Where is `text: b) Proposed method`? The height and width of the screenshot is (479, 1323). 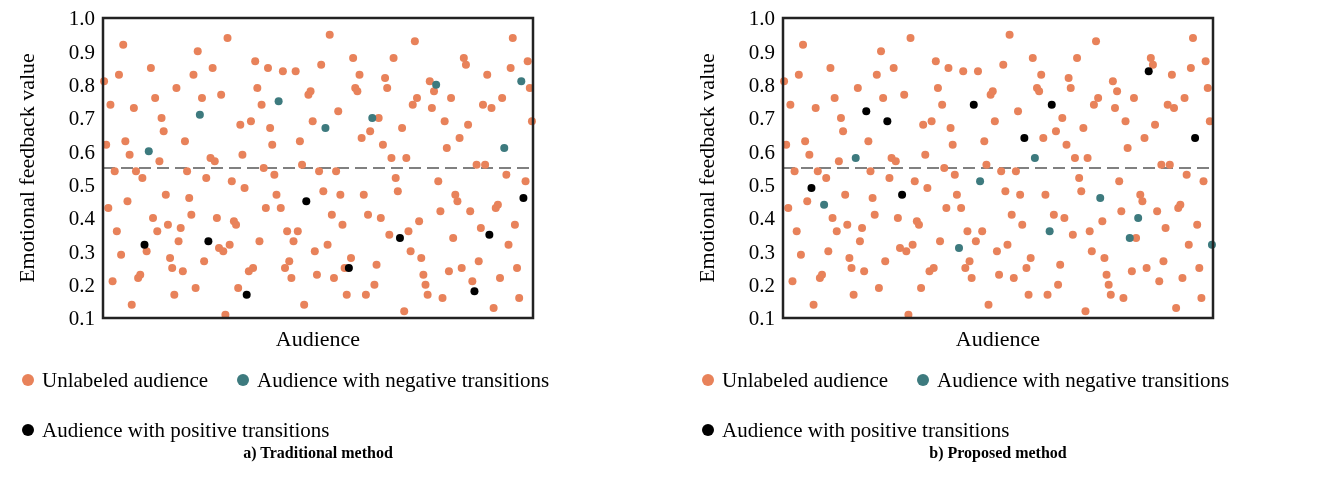
text: b) Proposed method is located at coordinates (998, 453).